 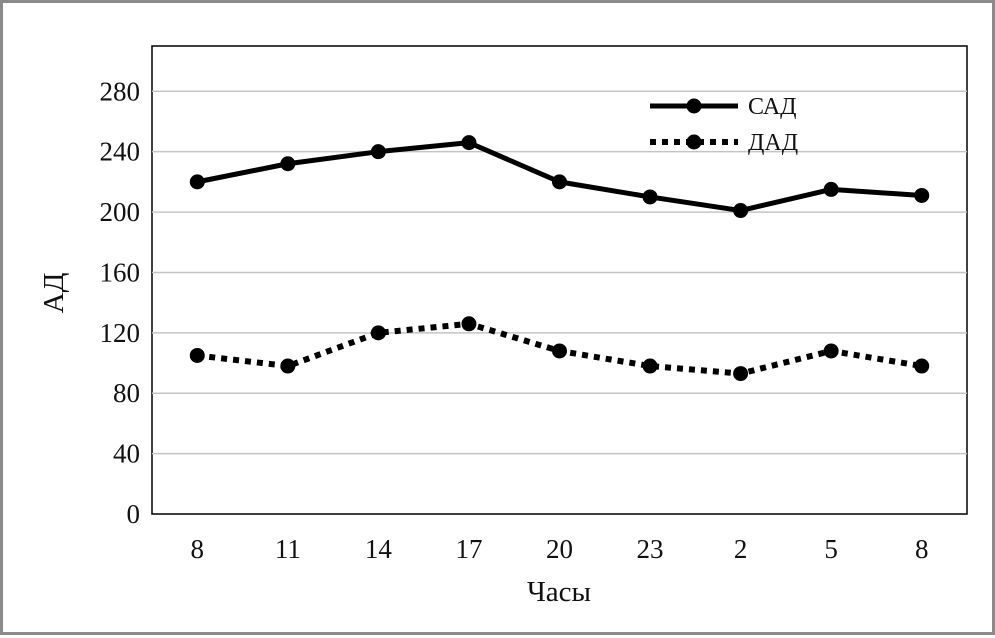 What do you see at coordinates (724, 143) in the screenshot?
I see `legend-item: ДАД` at bounding box center [724, 143].